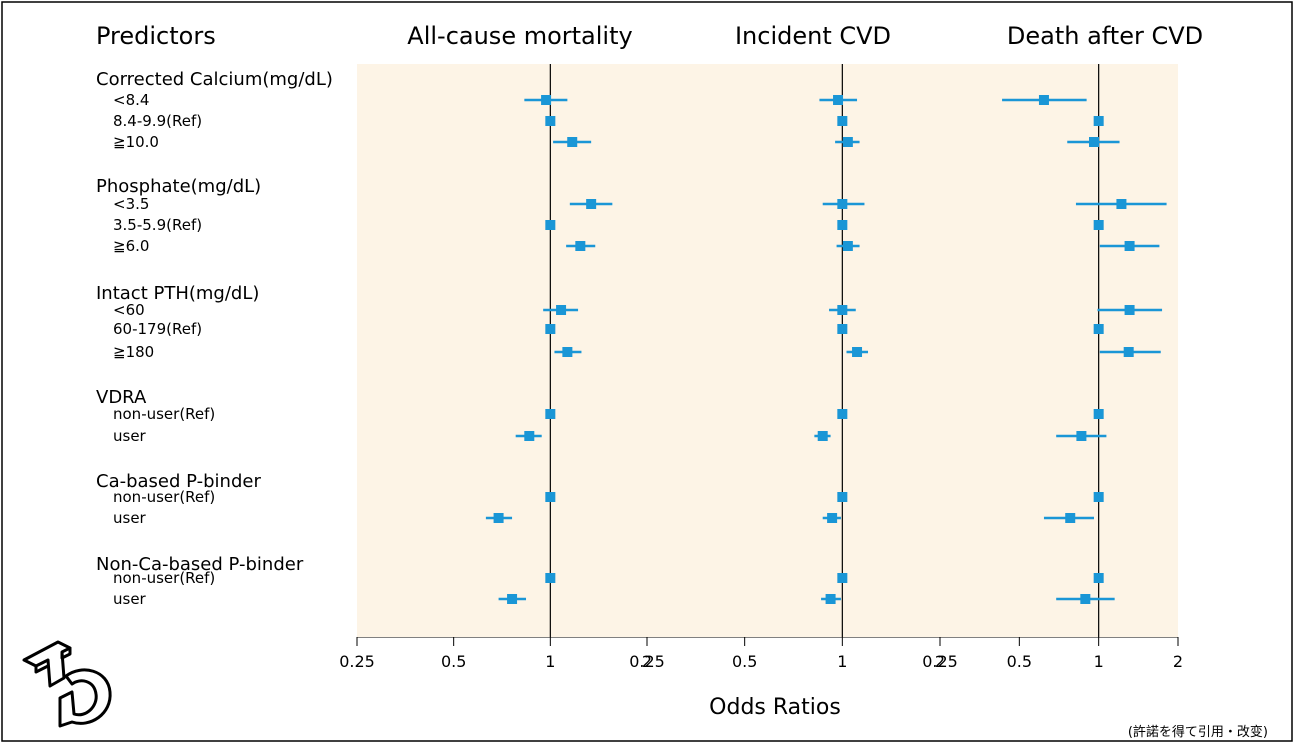 The height and width of the screenshot is (749, 1295). I want to click on predictors-header: Predictors, so click(156, 36).